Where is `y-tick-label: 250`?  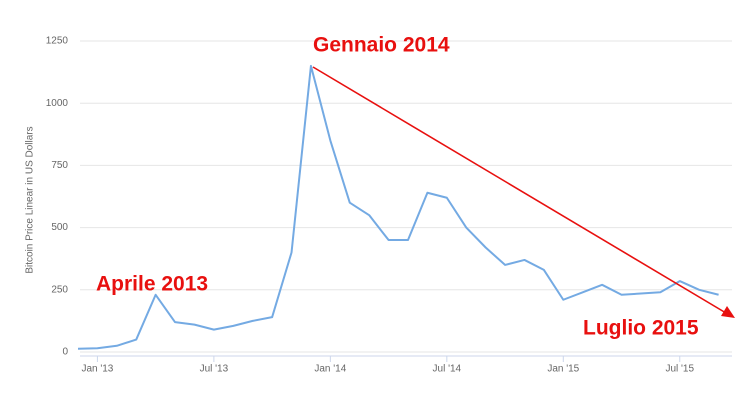
y-tick-label: 250 is located at coordinates (59, 289).